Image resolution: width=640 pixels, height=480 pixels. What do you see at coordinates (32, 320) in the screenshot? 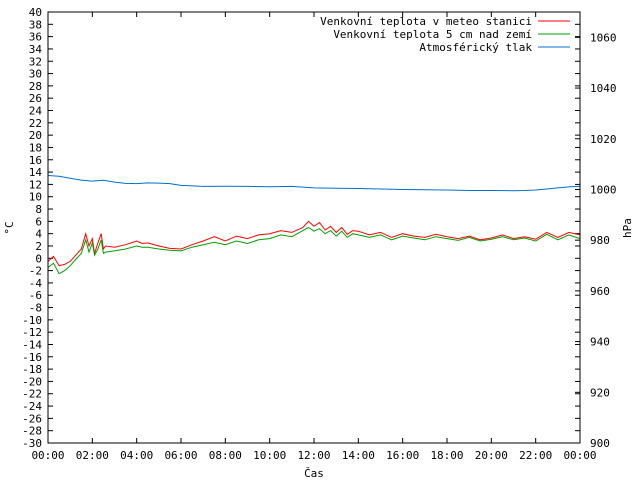
I see `y-tick-label: -10` at bounding box center [32, 320].